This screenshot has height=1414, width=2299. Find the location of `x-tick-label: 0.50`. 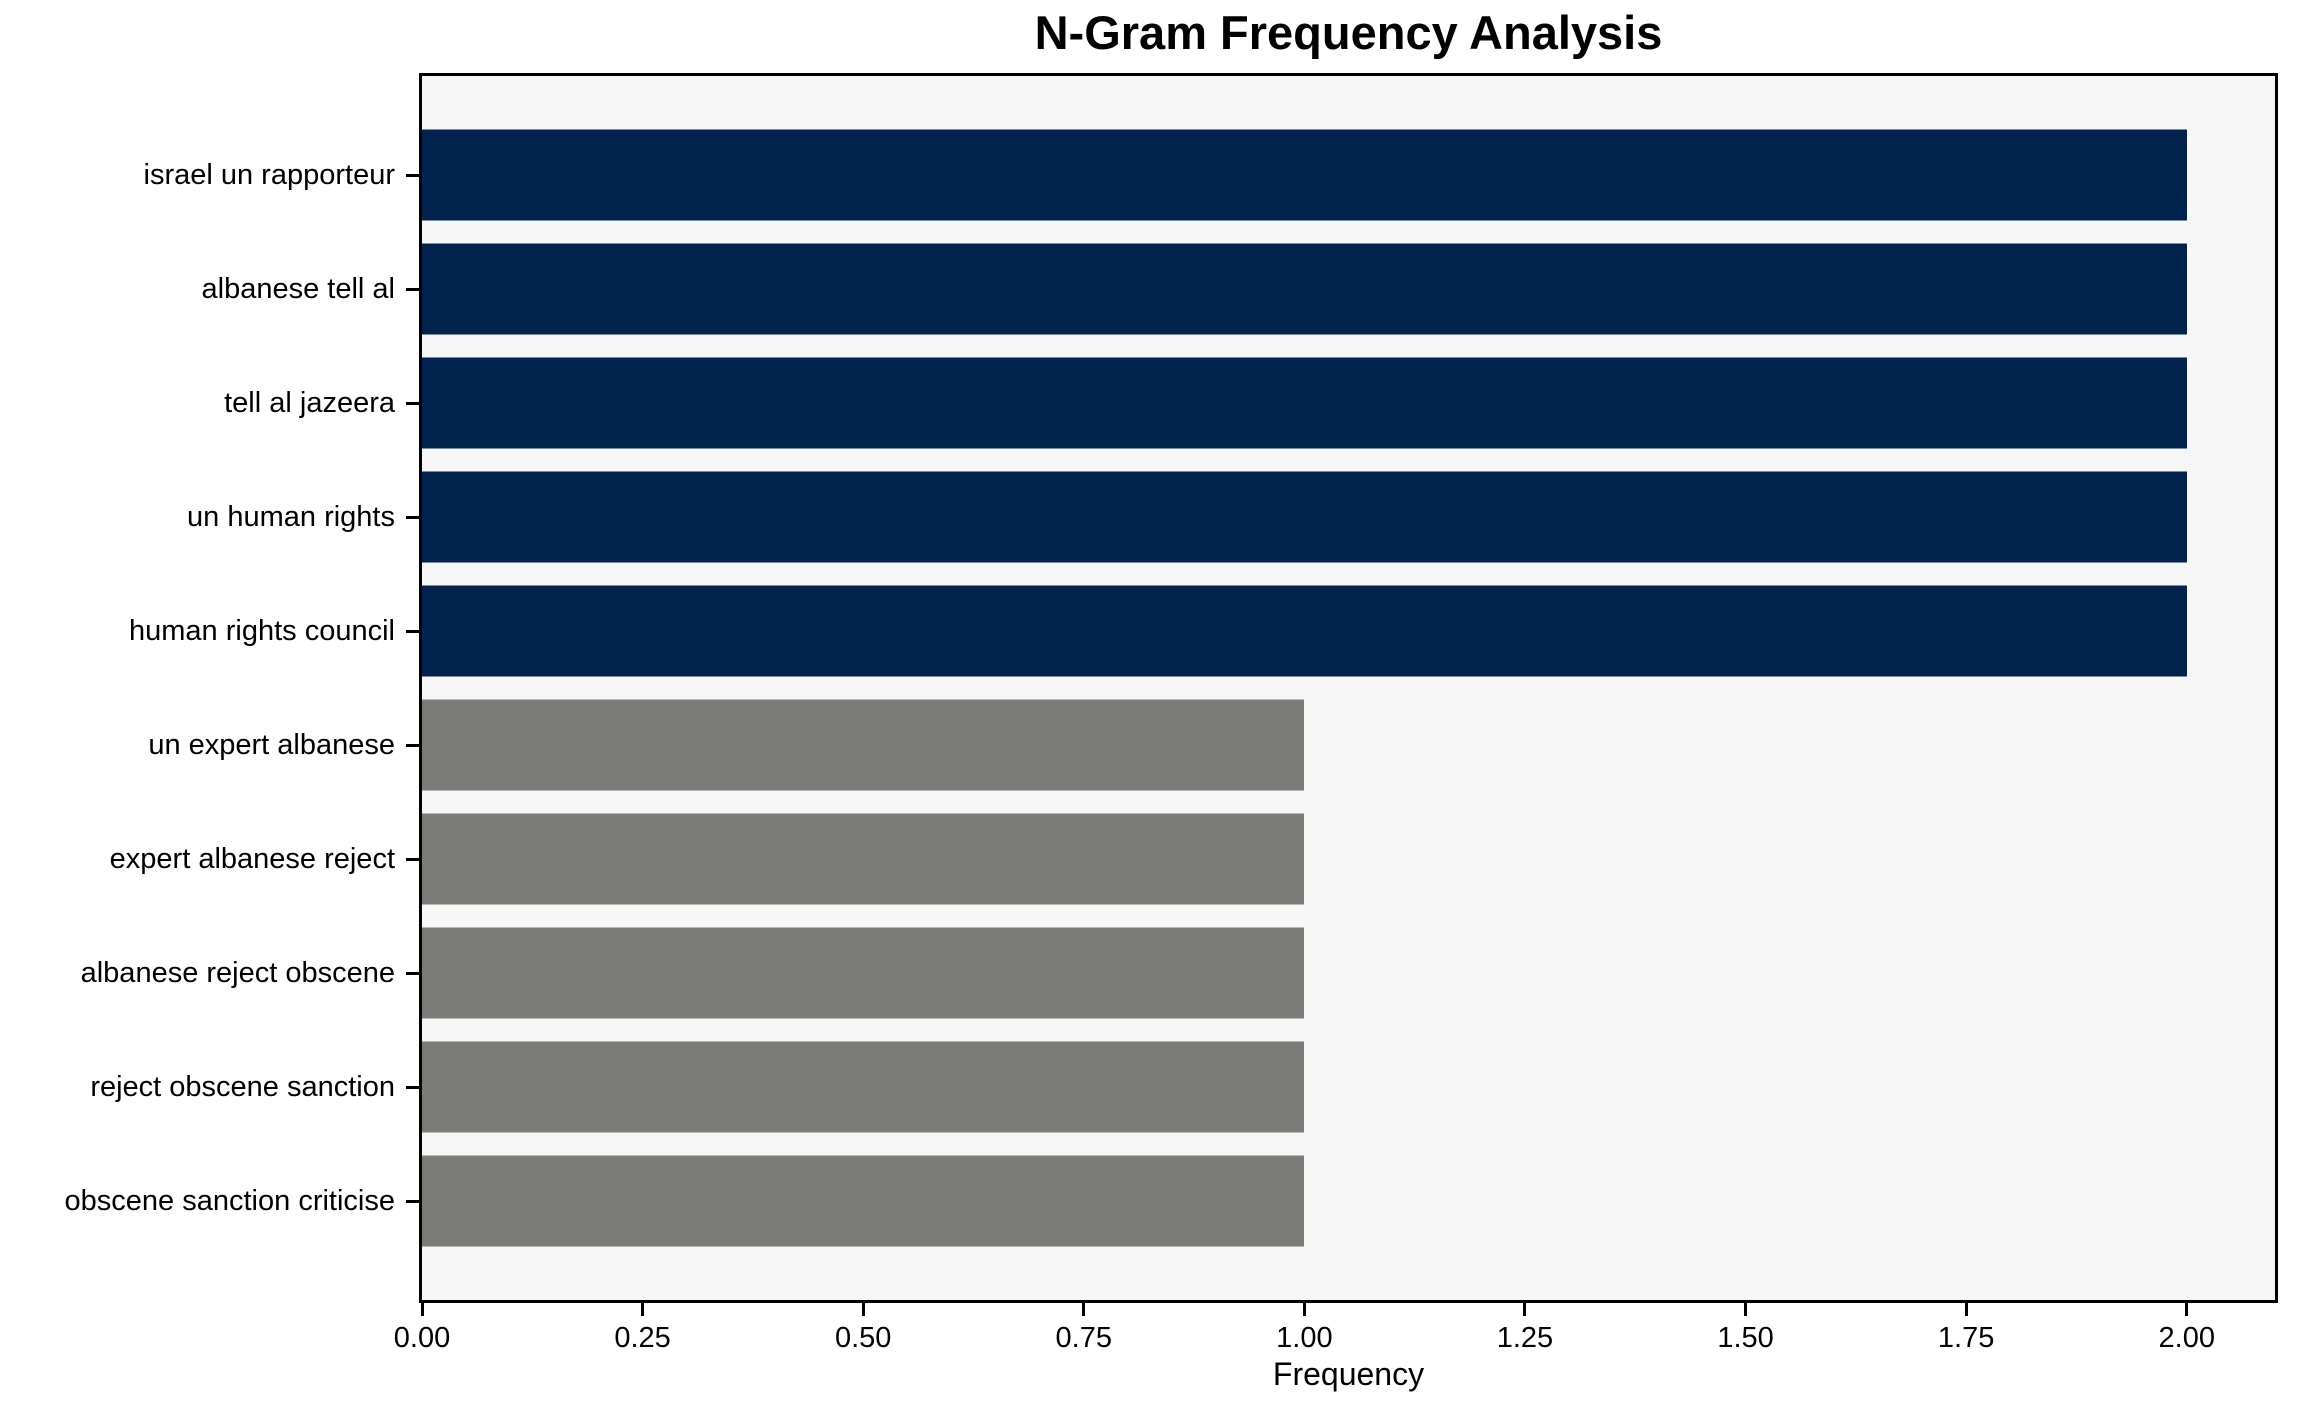

x-tick-label: 0.50 is located at coordinates (863, 1338).